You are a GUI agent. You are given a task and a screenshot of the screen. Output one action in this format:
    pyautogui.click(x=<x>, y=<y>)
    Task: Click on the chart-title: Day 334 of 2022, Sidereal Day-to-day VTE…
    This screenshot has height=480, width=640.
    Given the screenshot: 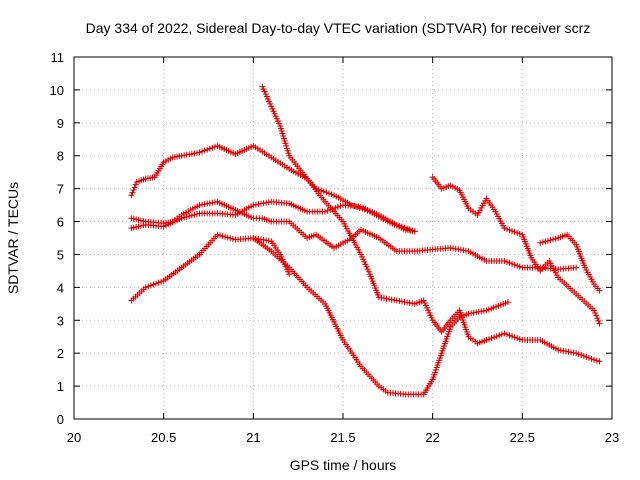 What is the action you would take?
    pyautogui.click(x=338, y=28)
    